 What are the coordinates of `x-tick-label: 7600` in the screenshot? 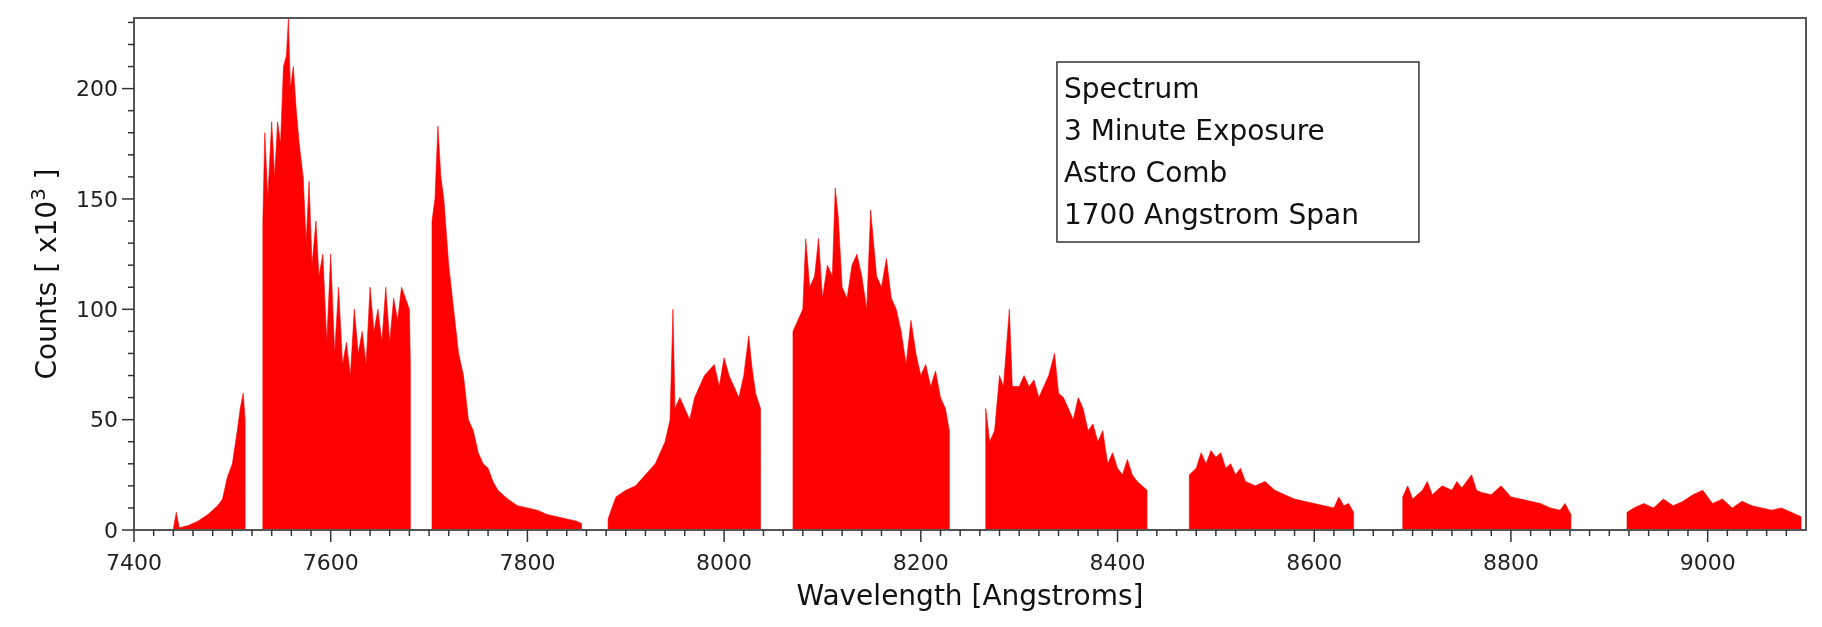 It's located at (330, 562).